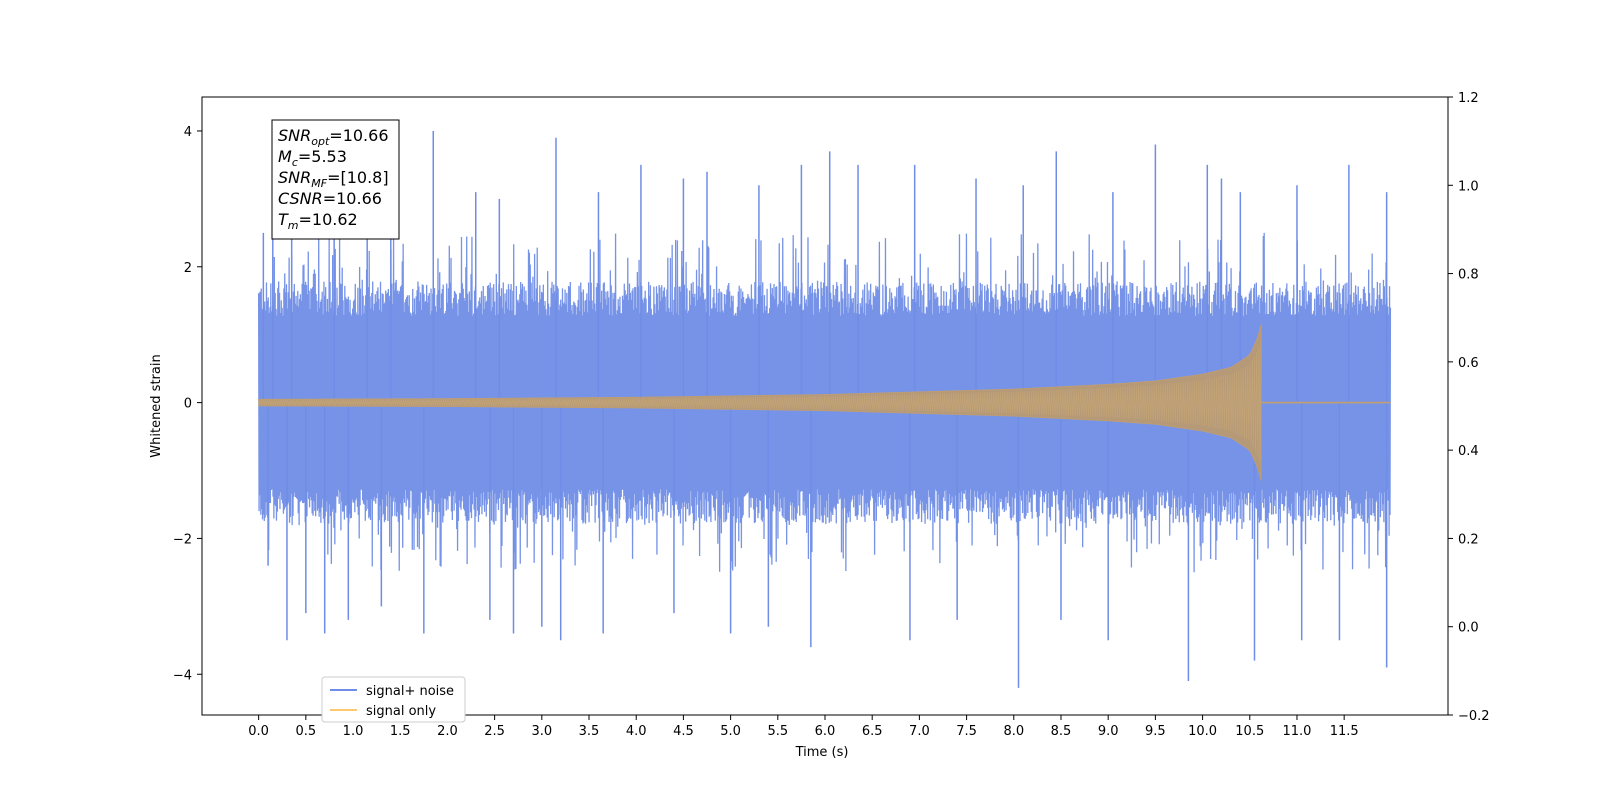 This screenshot has width=1600, height=800. What do you see at coordinates (825, 731) in the screenshot?
I see `x-tick-label: 6.0` at bounding box center [825, 731].